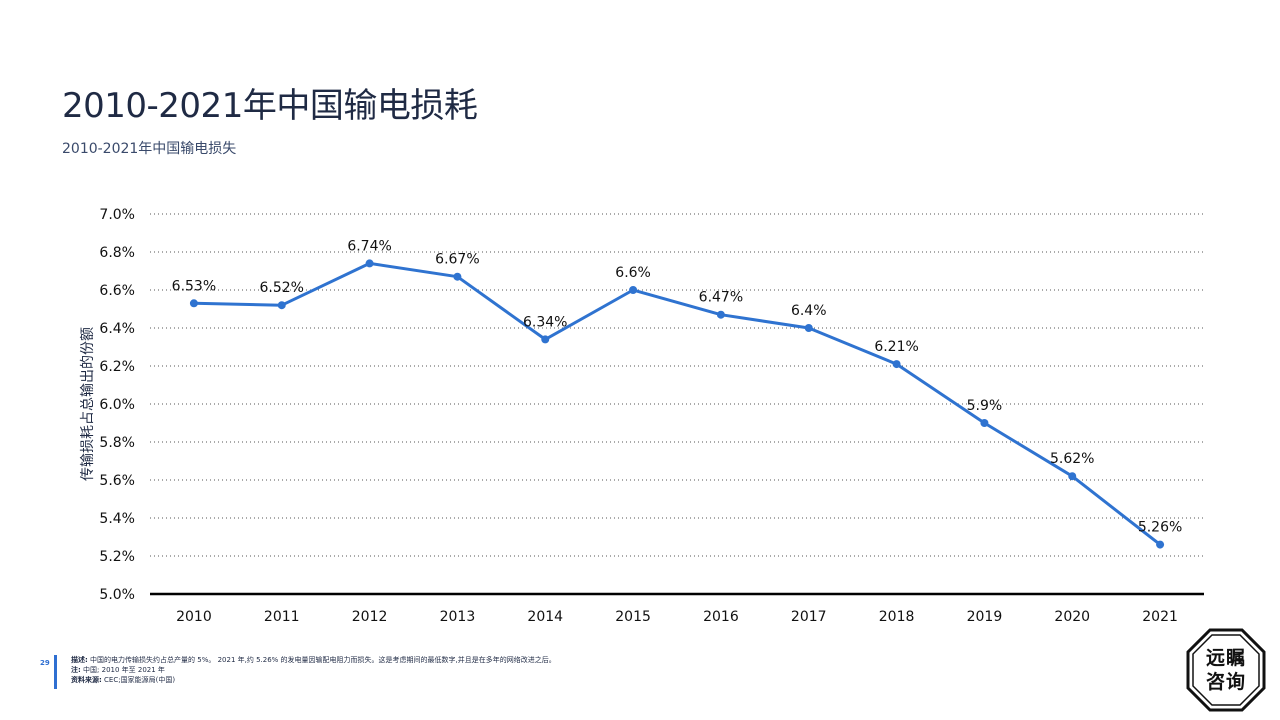 The height and width of the screenshot is (720, 1280). I want to click on logo-text: 远瞩 咨询, so click(1226, 670).